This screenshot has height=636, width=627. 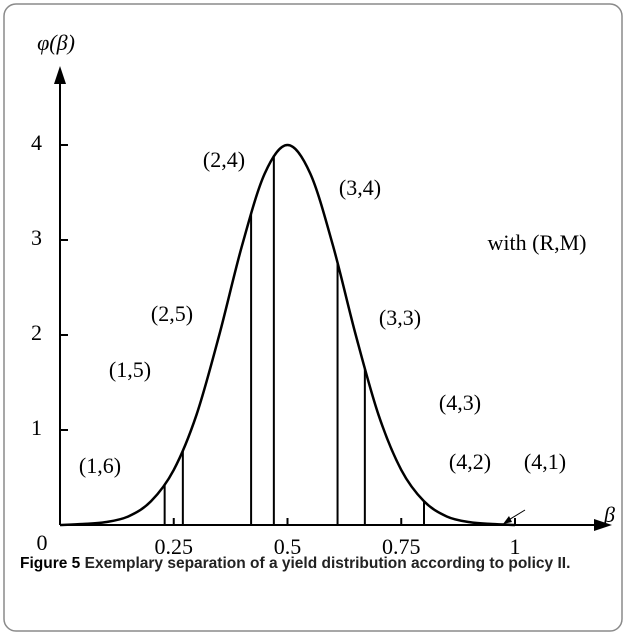 I want to click on y-arrow, so click(x=60, y=75).